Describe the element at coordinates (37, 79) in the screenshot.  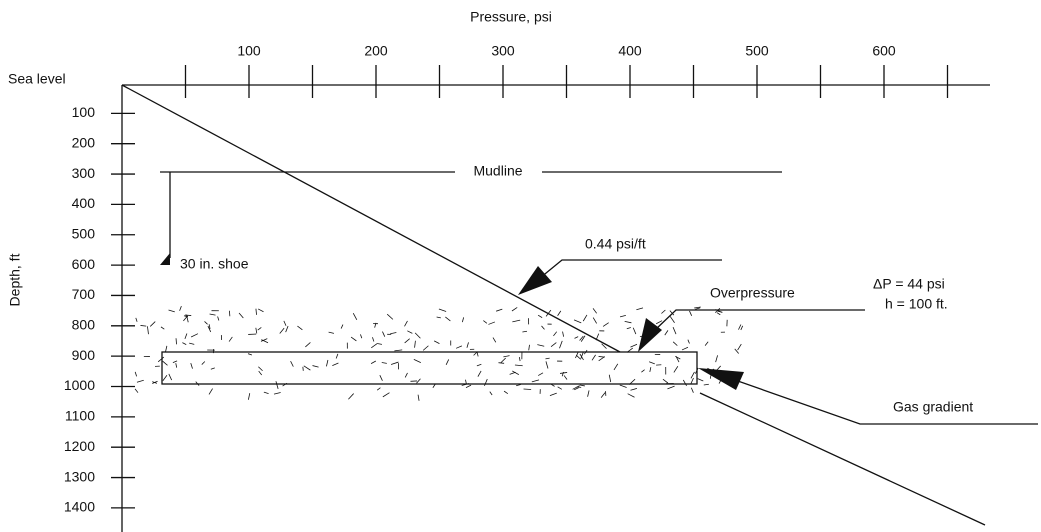
I see `sea-level-label: Sea level` at that location.